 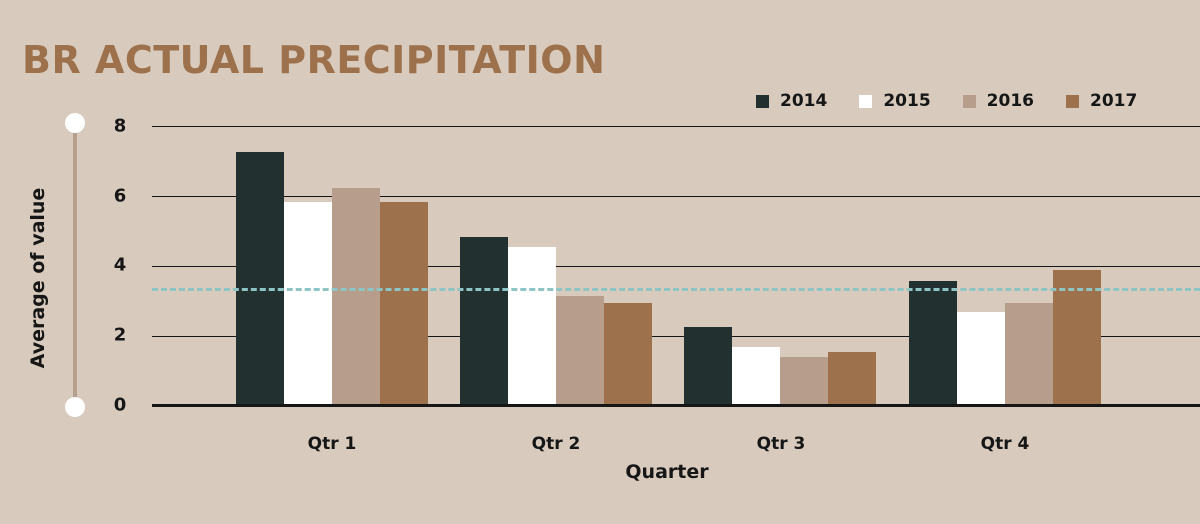 What do you see at coordinates (804, 380) in the screenshot?
I see `bar-qtr3-2016` at bounding box center [804, 380].